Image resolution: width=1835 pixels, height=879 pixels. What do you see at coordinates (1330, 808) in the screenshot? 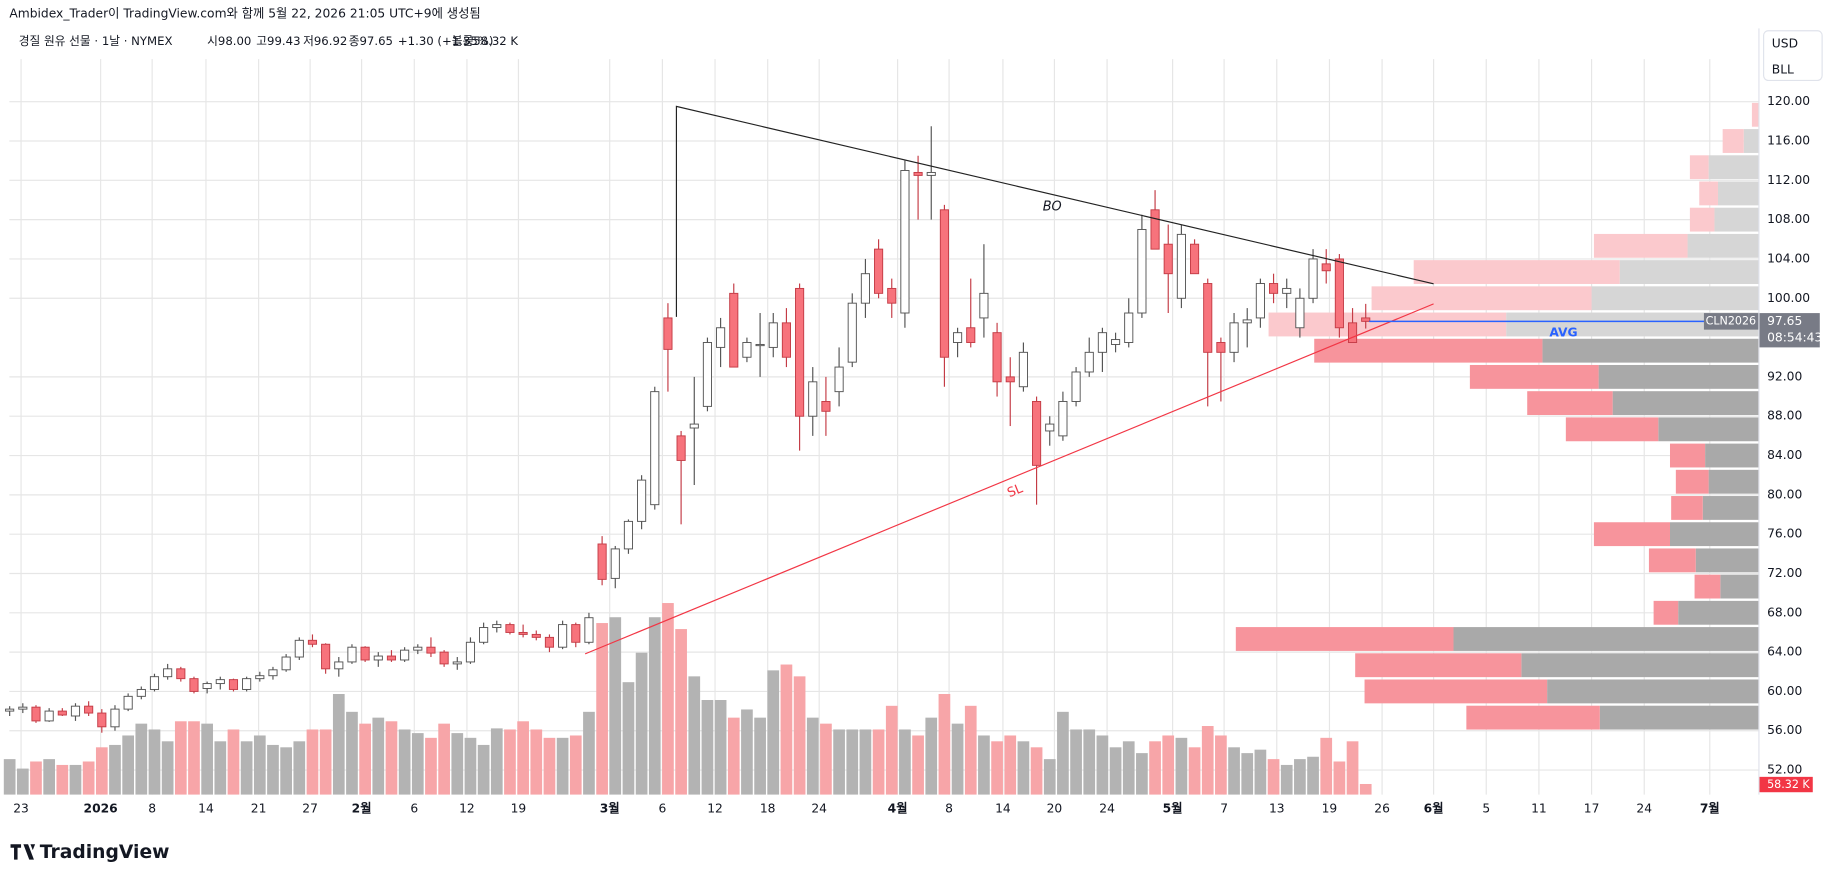
I see `x-tick-label: 19` at bounding box center [1330, 808].